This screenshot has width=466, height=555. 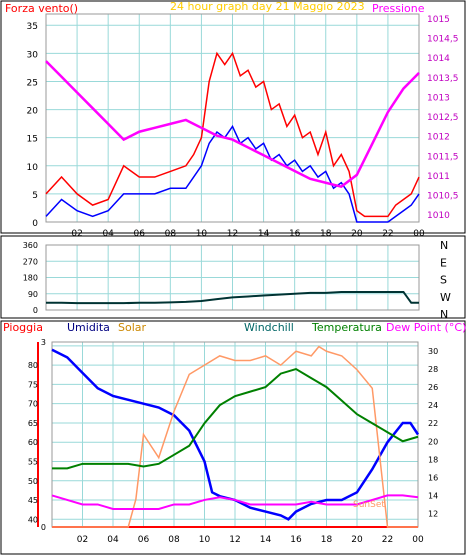 What do you see at coordinates (433, 405) in the screenshot?
I see `weather-right-tick: 24` at bounding box center [433, 405].